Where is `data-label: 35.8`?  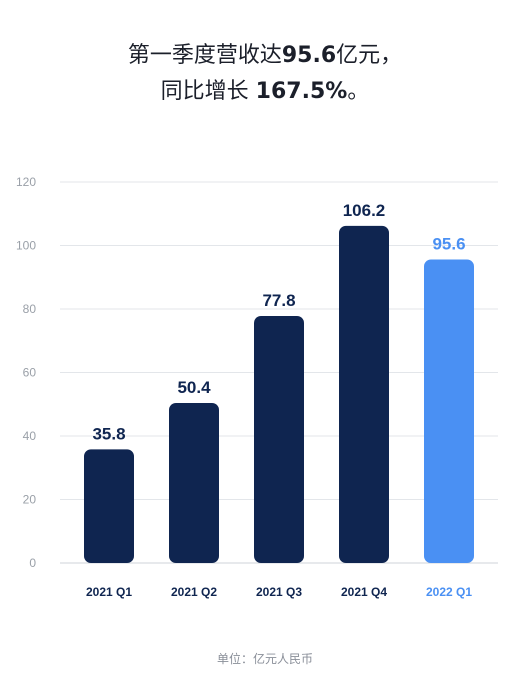 data-label: 35.8 is located at coordinates (108, 433).